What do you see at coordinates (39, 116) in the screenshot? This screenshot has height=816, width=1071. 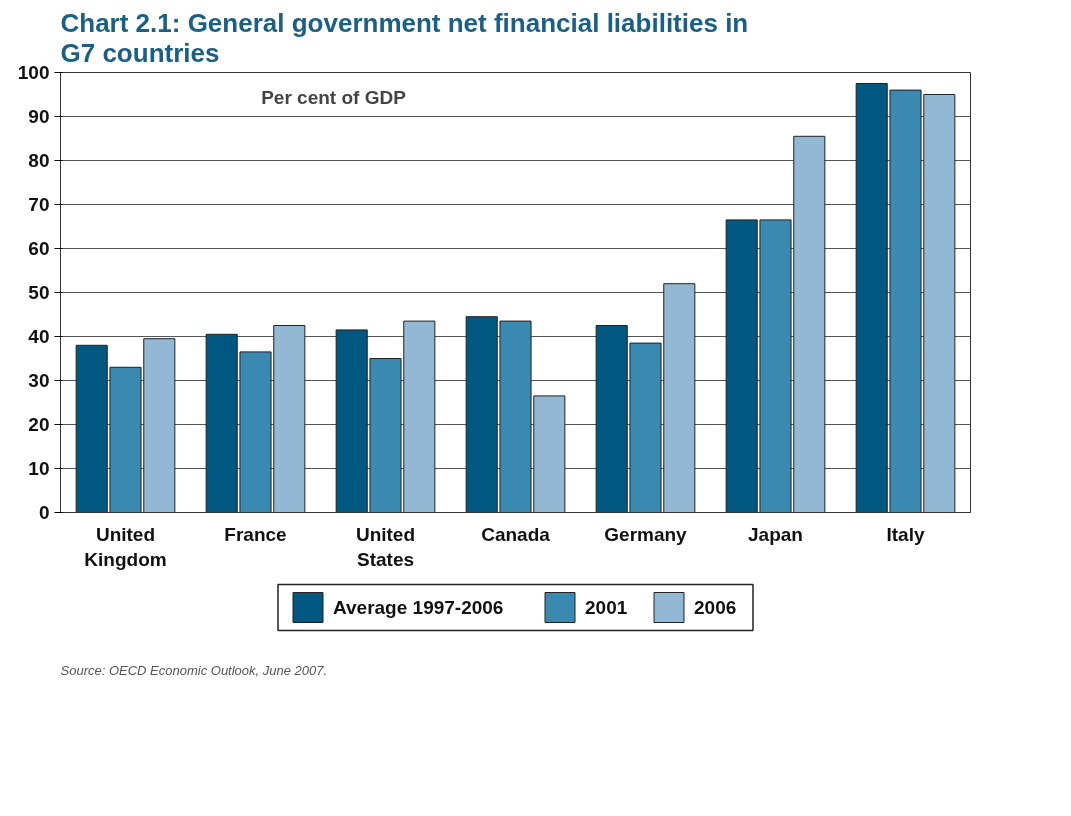 I see `y-tick-label: 90` at bounding box center [39, 116].